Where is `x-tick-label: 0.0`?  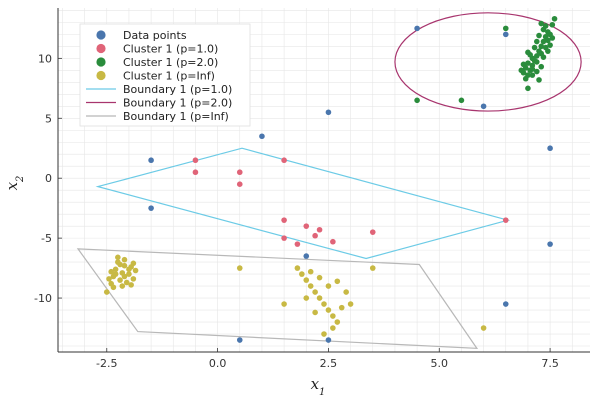
x-tick-label: 0.0 is located at coordinates (218, 363).